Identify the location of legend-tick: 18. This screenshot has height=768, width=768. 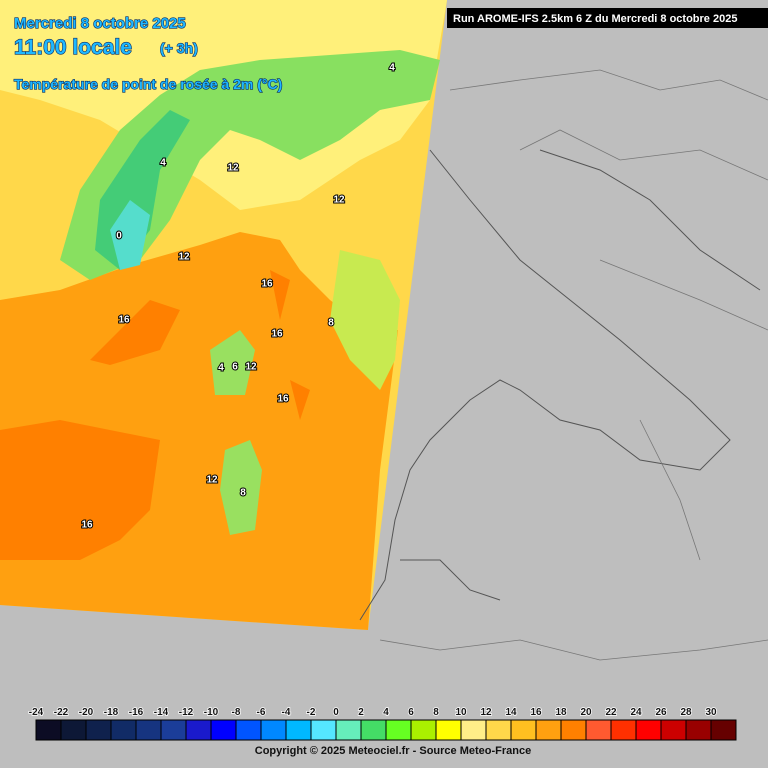
(561, 712).